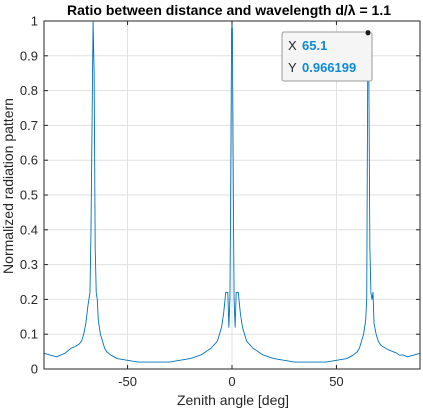  I want to click on data-tip: X 65.1 Y 0.966199, so click(327, 55).